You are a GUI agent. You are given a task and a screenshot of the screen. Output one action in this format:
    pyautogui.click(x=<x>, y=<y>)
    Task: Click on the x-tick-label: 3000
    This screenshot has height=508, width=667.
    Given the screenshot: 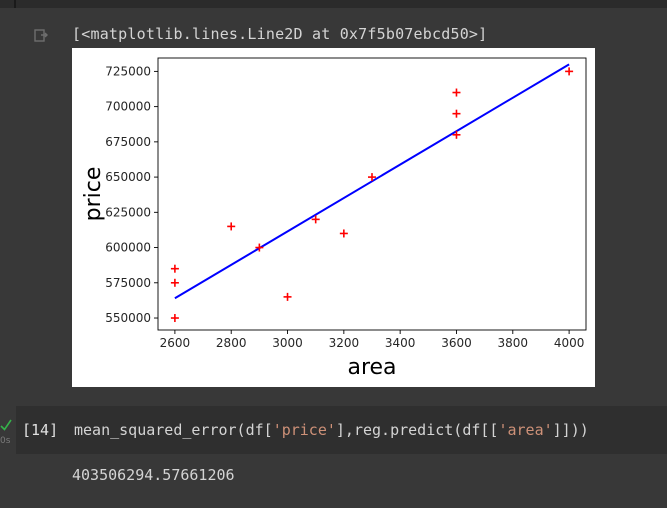 What is the action you would take?
    pyautogui.click(x=287, y=343)
    